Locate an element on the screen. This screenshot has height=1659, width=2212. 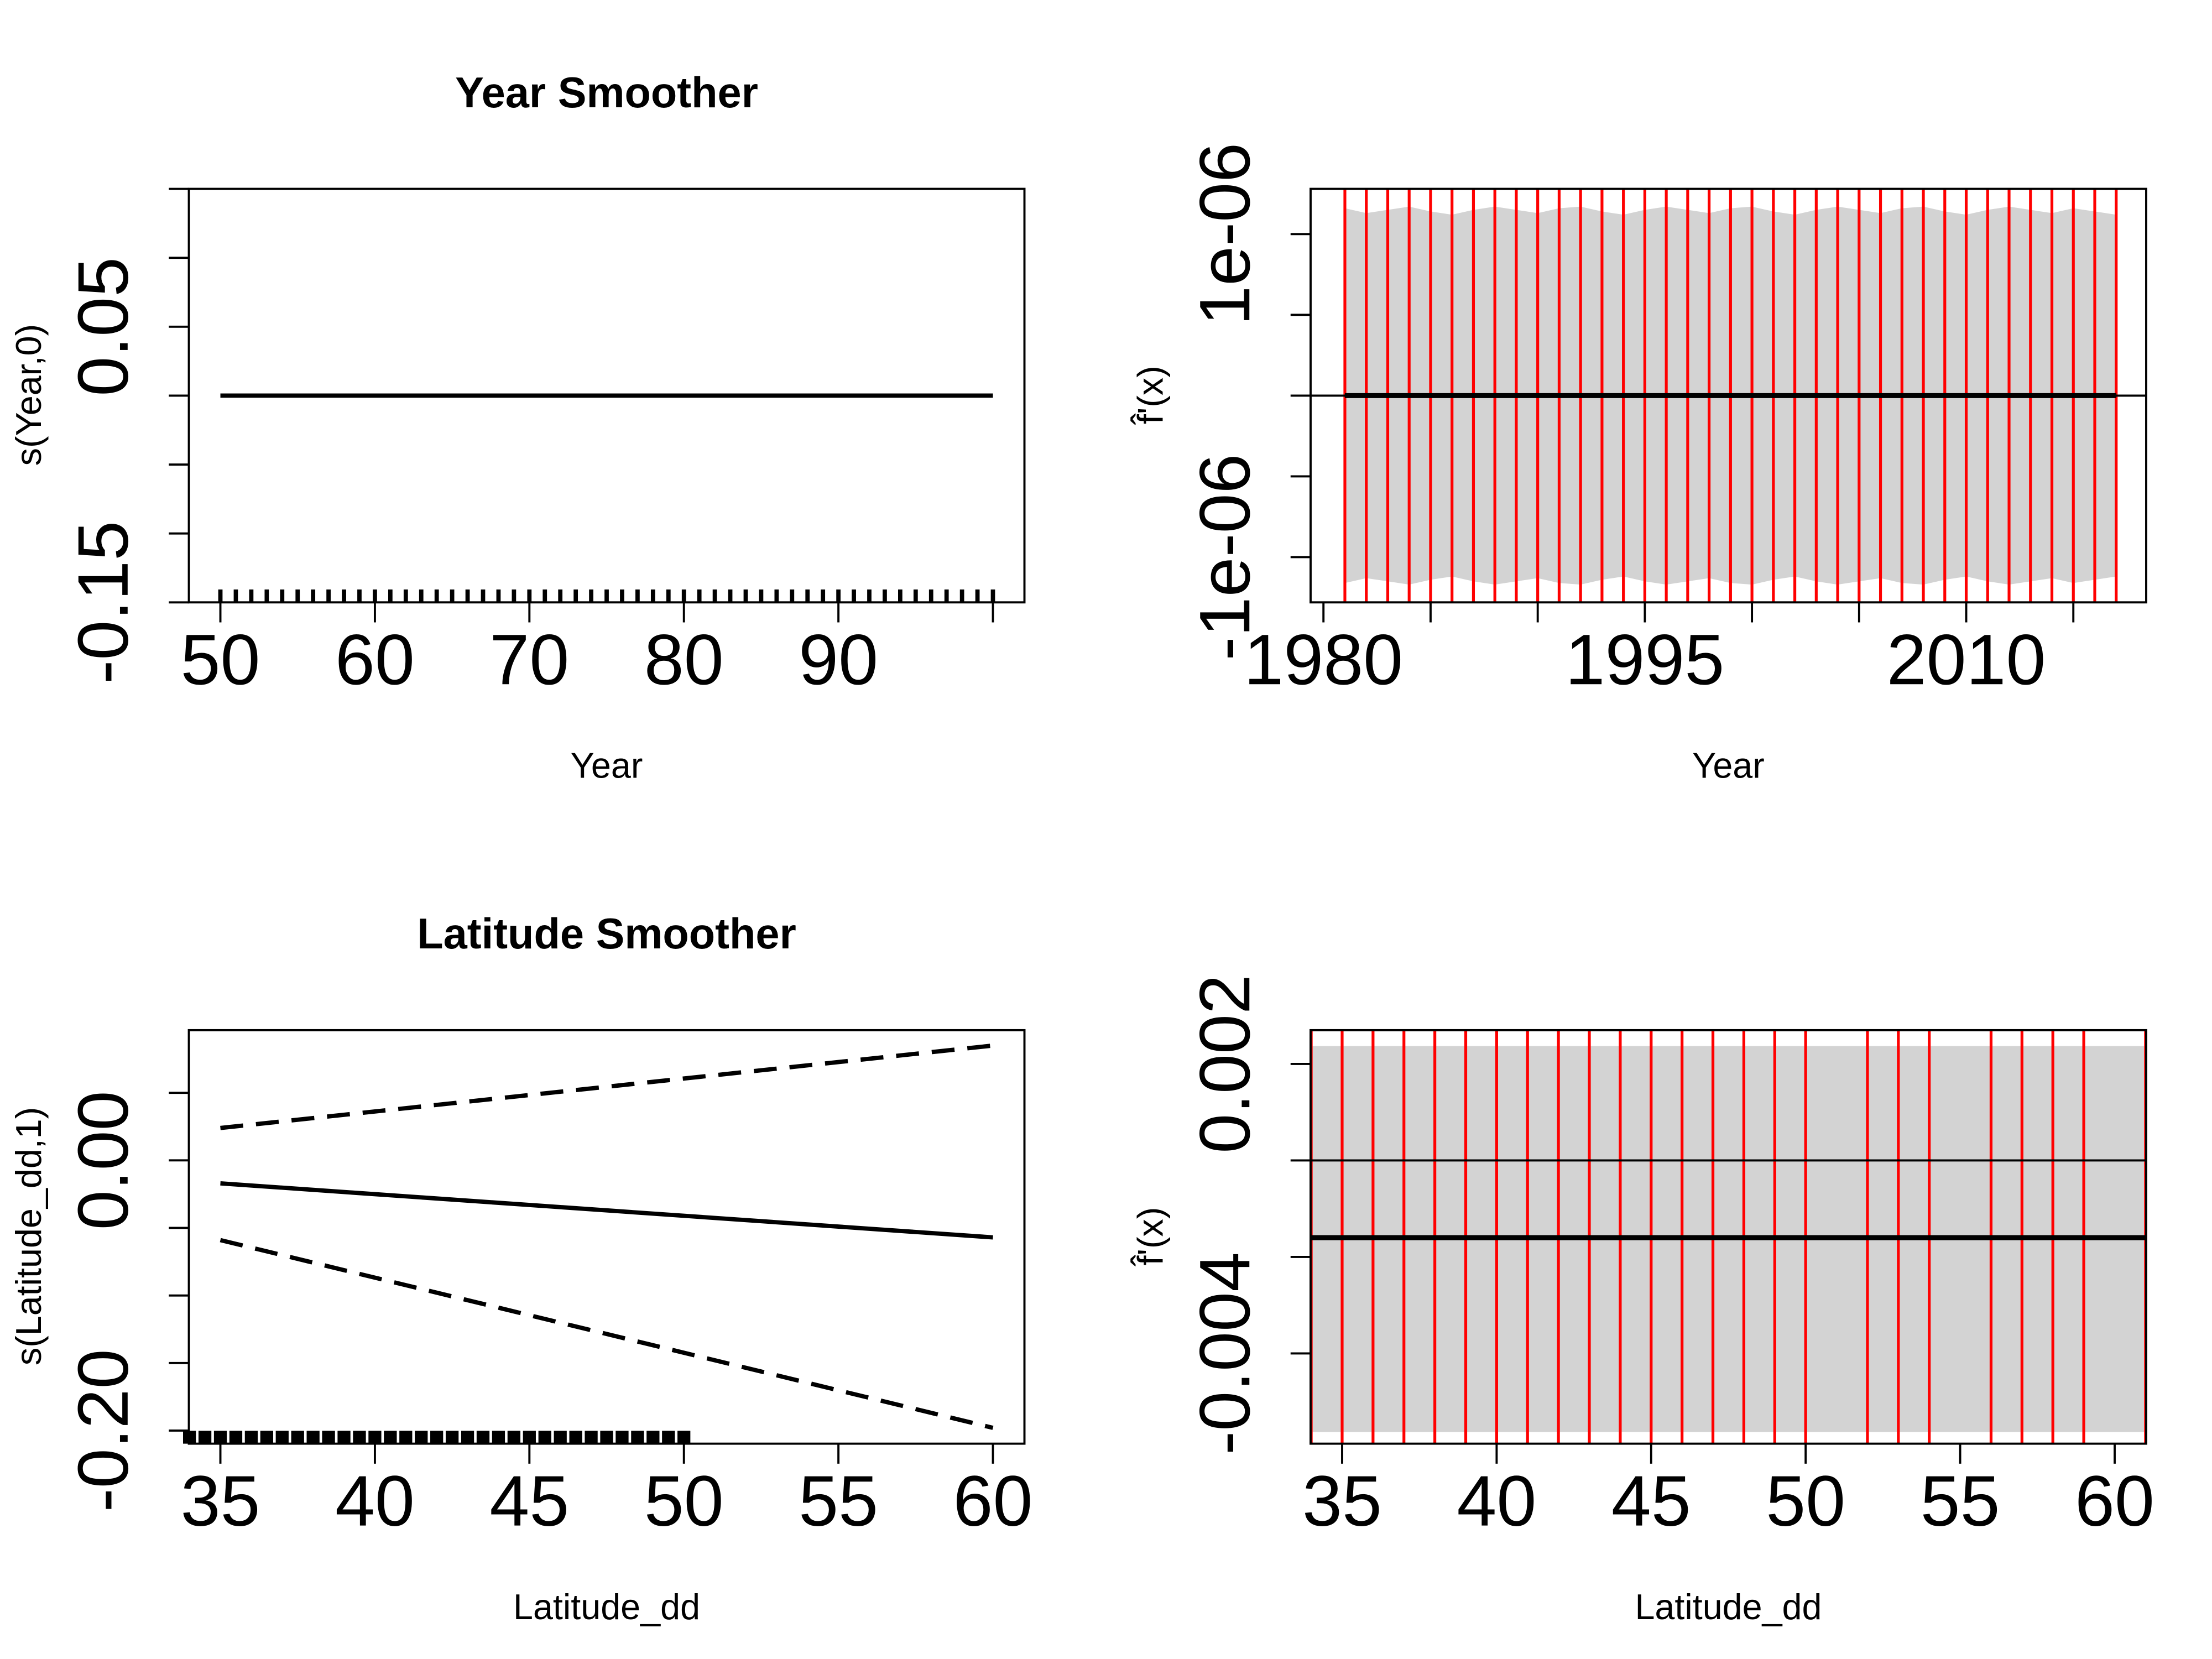
y-tick-label: -0.004 is located at coordinates (1225, 1353).